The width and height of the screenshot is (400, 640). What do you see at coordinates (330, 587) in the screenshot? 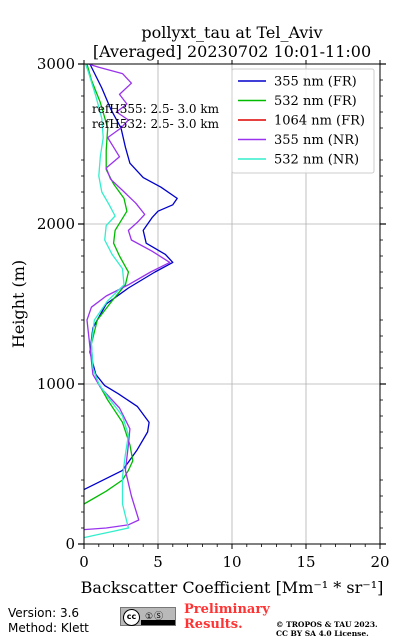
I see `x-axis-label-units: [Mm⁻¹ * sr⁻¹]` at bounding box center [330, 587].